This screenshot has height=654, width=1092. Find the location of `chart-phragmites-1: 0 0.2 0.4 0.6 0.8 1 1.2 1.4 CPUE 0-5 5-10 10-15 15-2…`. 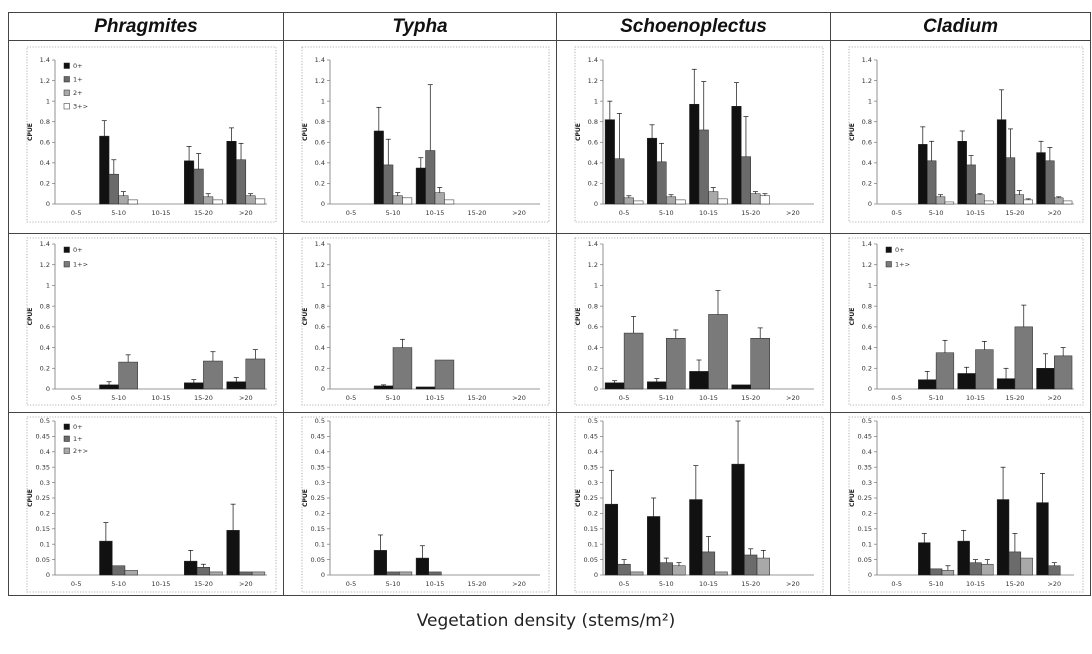

chart-phragmites-1: 0 0.2 0.4 0.6 0.8 1 1.2 1.4 CPUE 0-5 5-10 10-15 15-2… is located at coordinates (151, 134).